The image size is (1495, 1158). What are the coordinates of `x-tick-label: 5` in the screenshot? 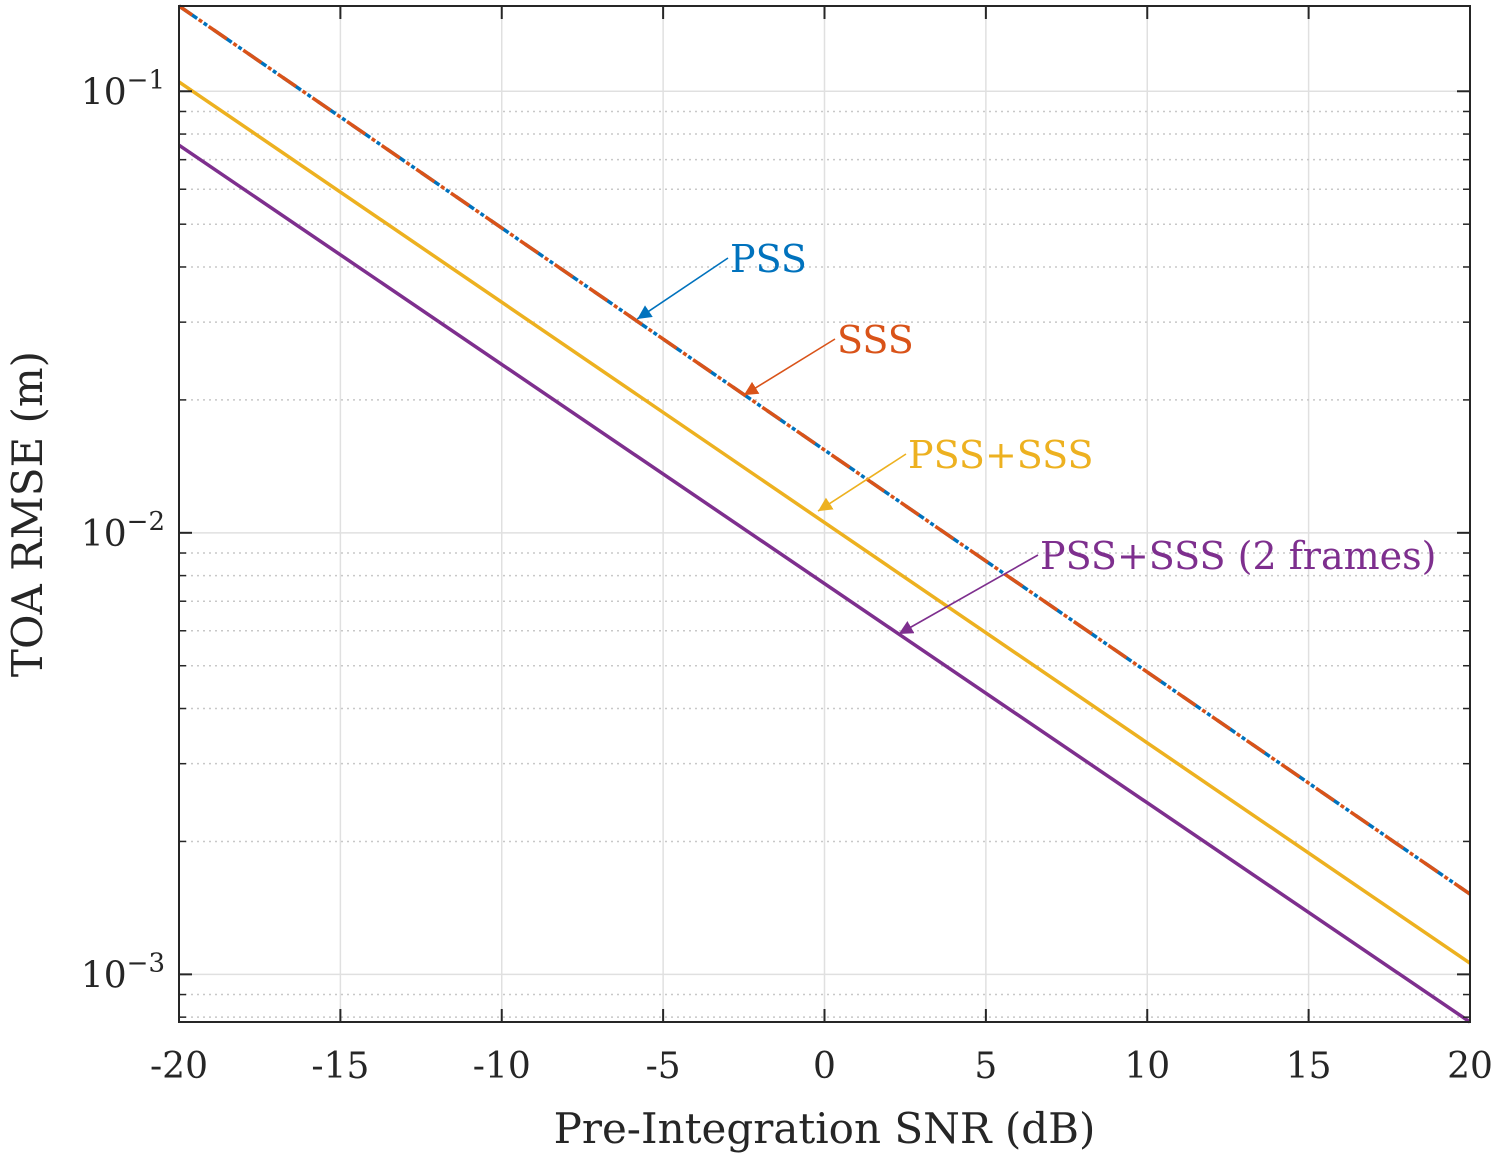 It's located at (985, 1066).